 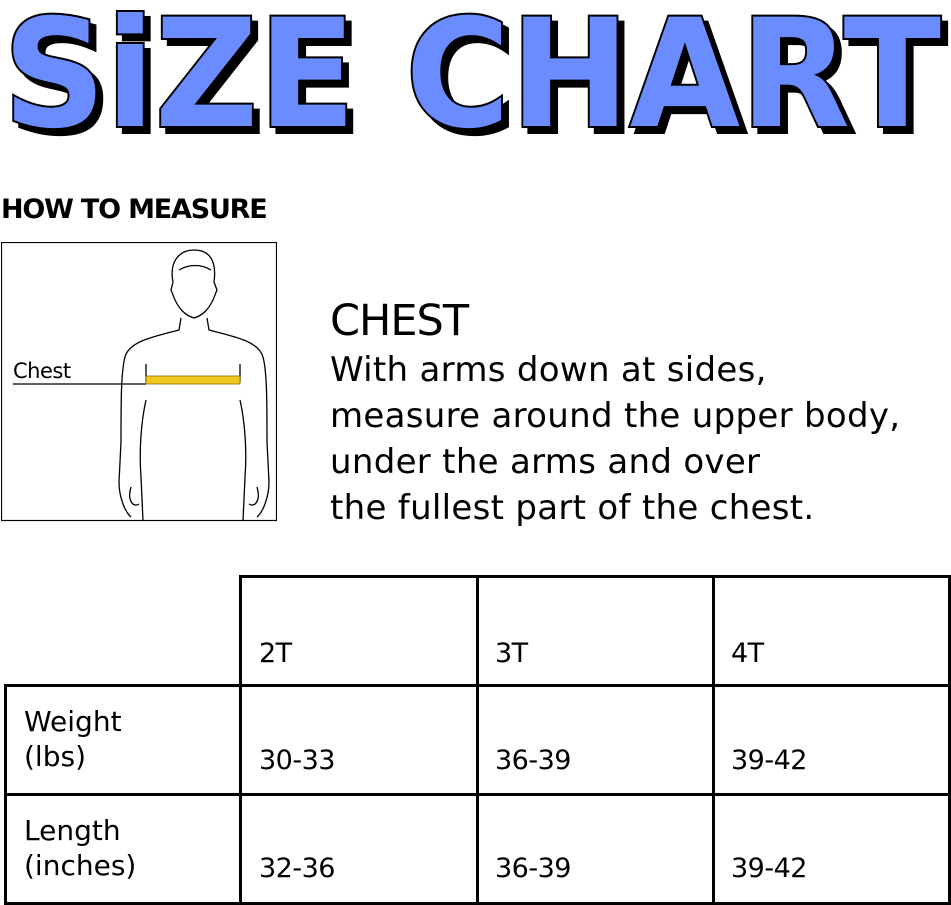 What do you see at coordinates (73, 739) in the screenshot?
I see `row-label-weight: Weight (lbs)` at bounding box center [73, 739].